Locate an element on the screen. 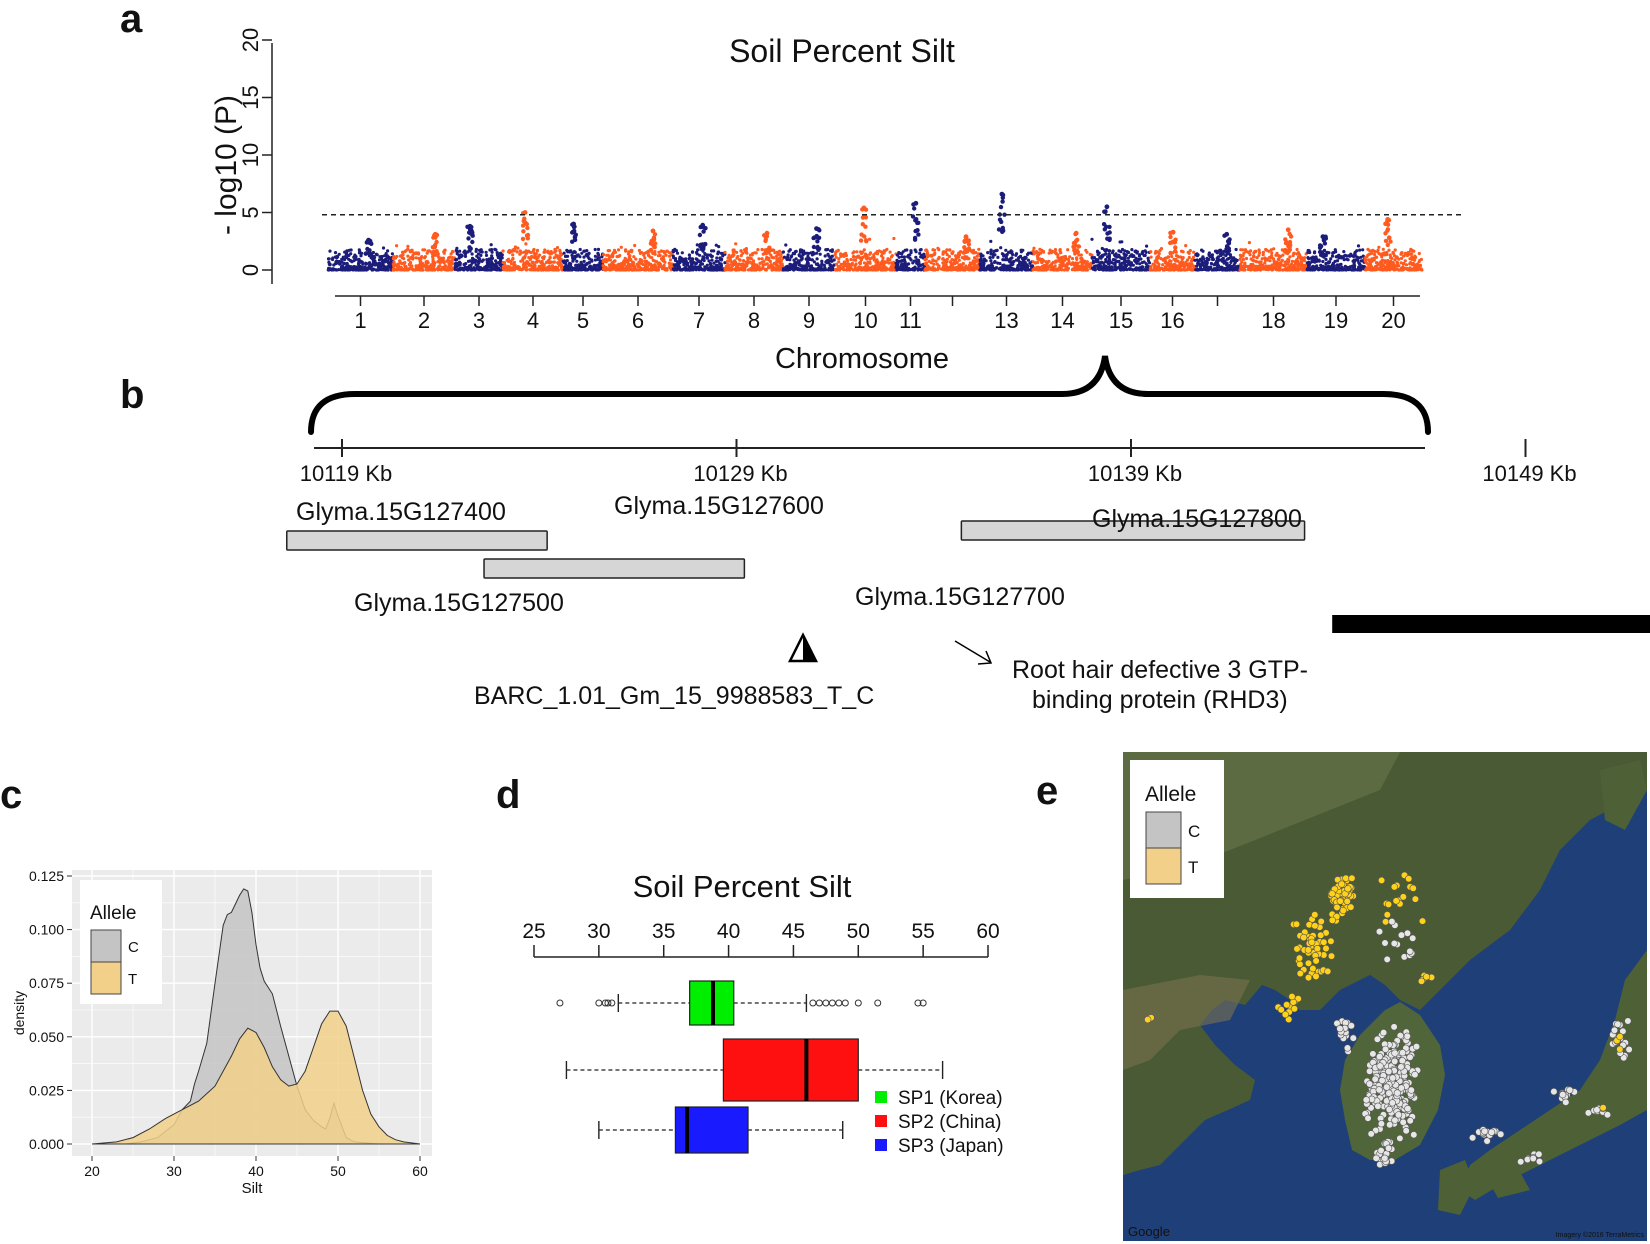 This screenshot has width=1650, height=1244. y-tick-label: 15 is located at coordinates (250, 97).